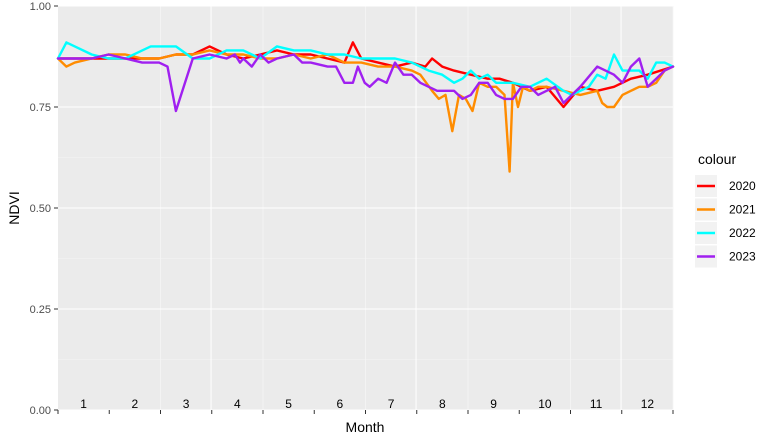 This screenshot has height=442, width=773. Describe the element at coordinates (742, 210) in the screenshot. I see `legend-label-2021: 2021` at that location.